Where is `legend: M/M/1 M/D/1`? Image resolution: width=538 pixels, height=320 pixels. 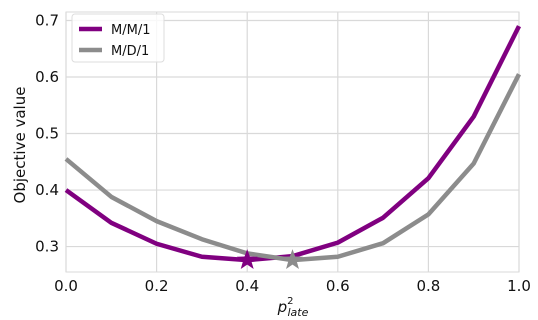 legend: M/M/1 M/D/1 is located at coordinates (118, 38).